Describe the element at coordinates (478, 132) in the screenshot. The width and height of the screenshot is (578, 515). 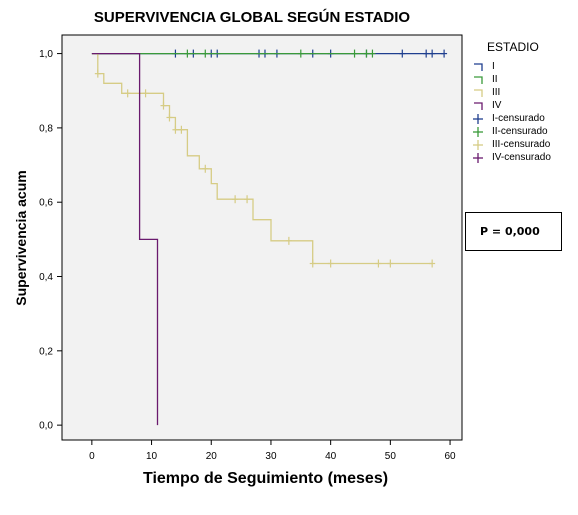
I see `legend-marker-ii-censurado` at that location.